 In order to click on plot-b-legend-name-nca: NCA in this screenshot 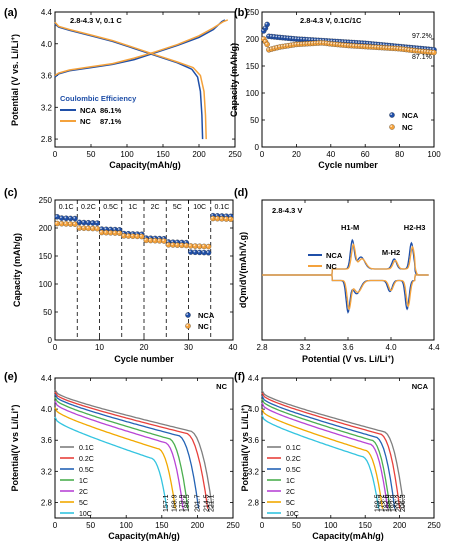, I will do `click(410, 115)`.